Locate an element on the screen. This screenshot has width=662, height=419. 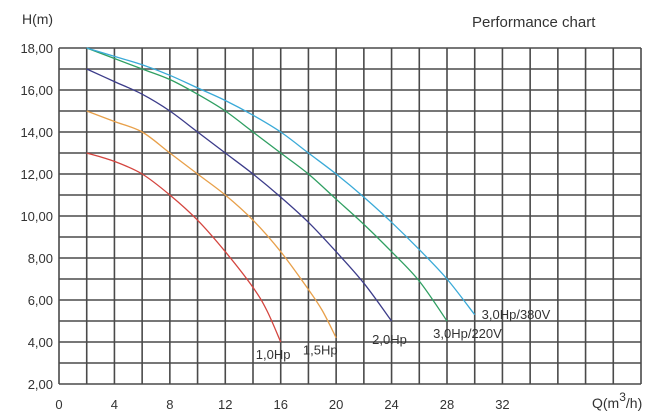
x-tick-label: 4 is located at coordinates (114, 404).